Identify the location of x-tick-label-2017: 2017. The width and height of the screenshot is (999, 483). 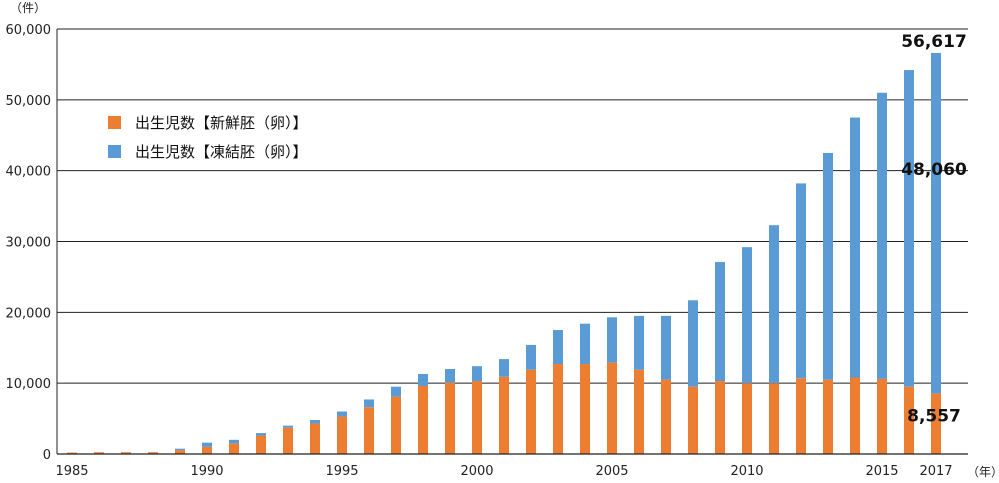
(935, 471).